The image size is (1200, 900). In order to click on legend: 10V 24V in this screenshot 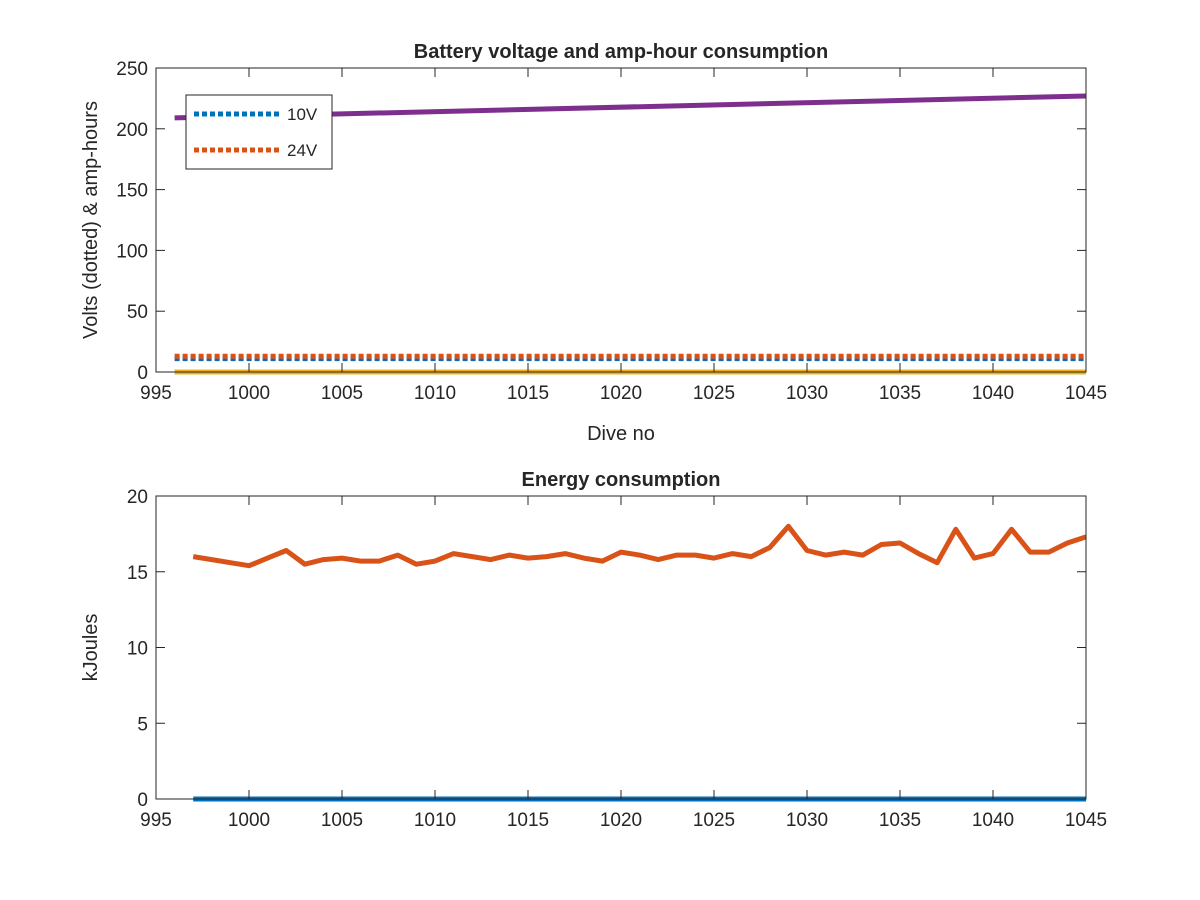, I will do `click(259, 132)`.